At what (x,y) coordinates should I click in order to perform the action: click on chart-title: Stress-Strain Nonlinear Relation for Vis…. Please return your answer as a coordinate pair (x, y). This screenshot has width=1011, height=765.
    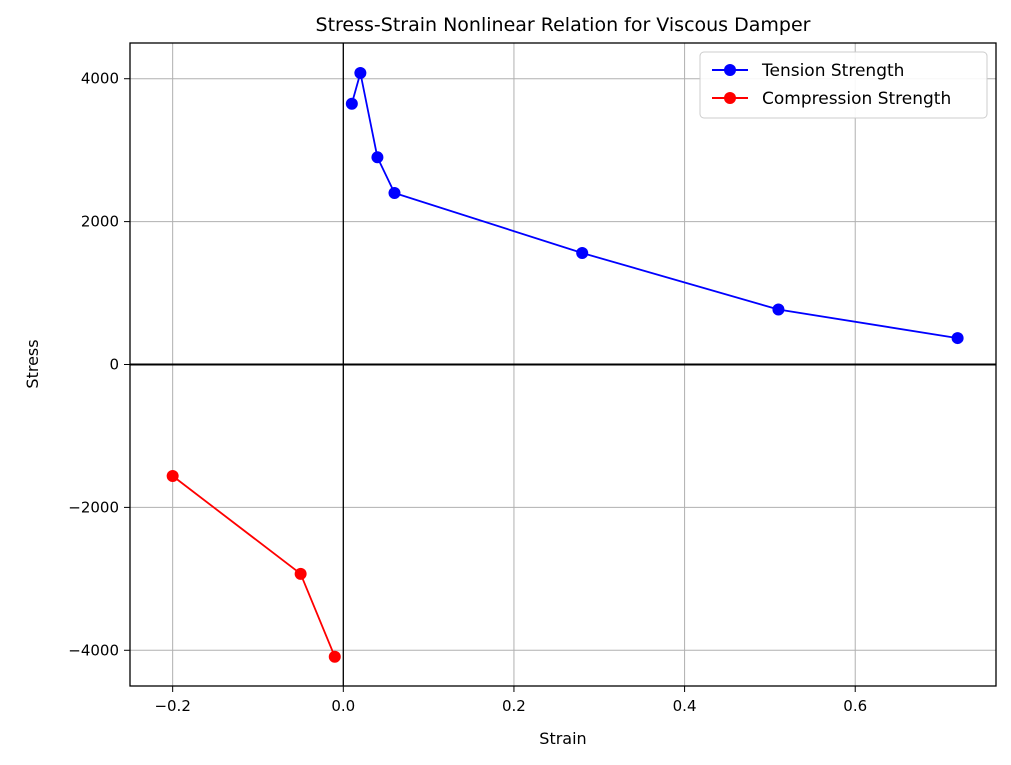
    Looking at the image, I should click on (563, 25).